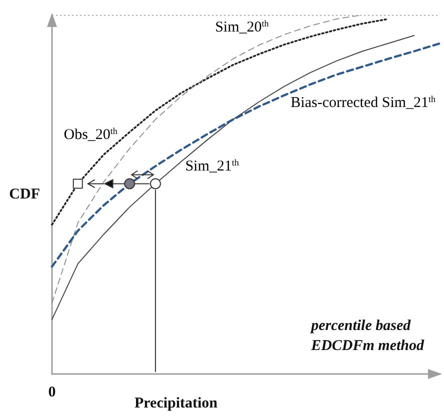  What do you see at coordinates (176, 404) in the screenshot?
I see `x-axis-title: Precipitation` at bounding box center [176, 404].